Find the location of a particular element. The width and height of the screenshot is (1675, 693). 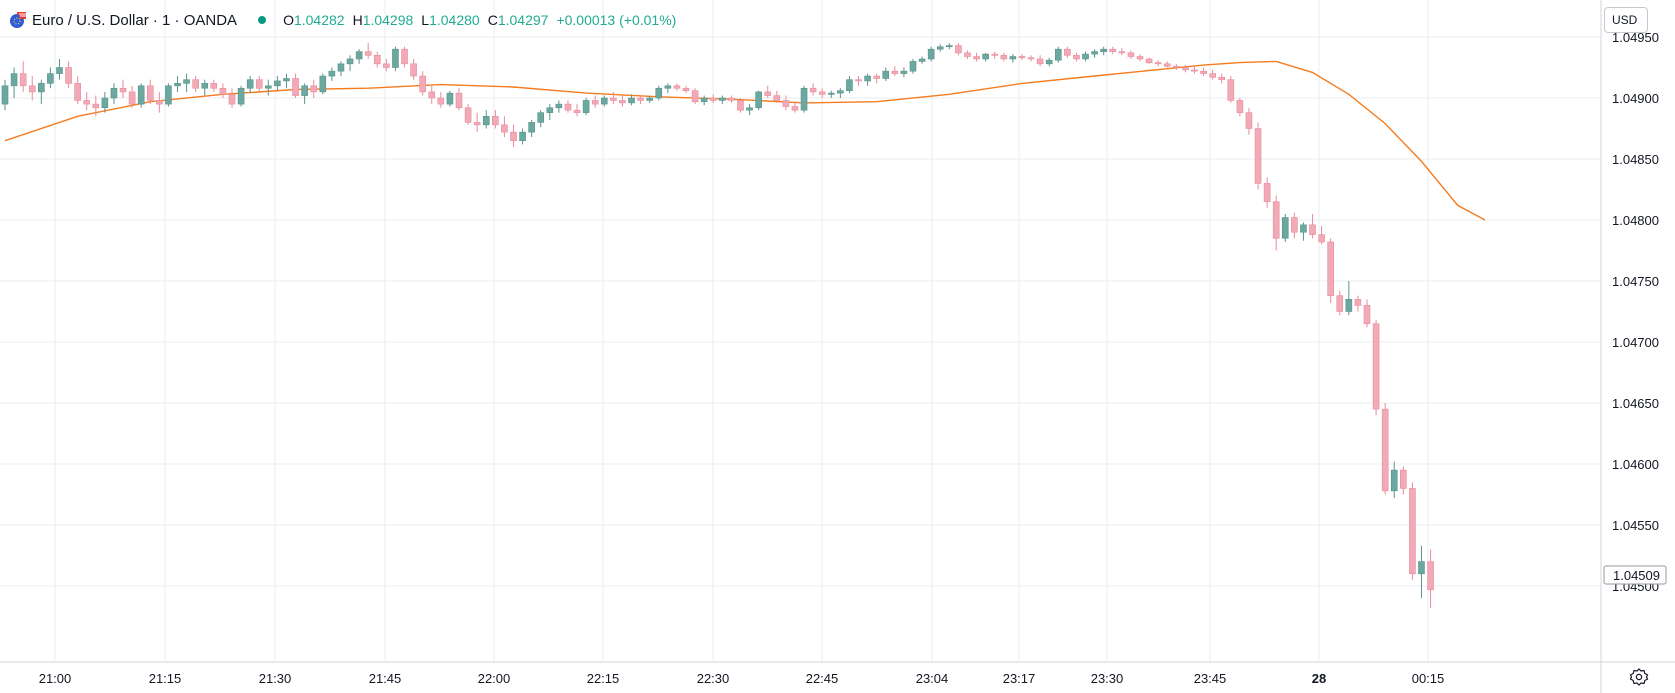

time-tick-label: 23:17 is located at coordinates (1019, 678).